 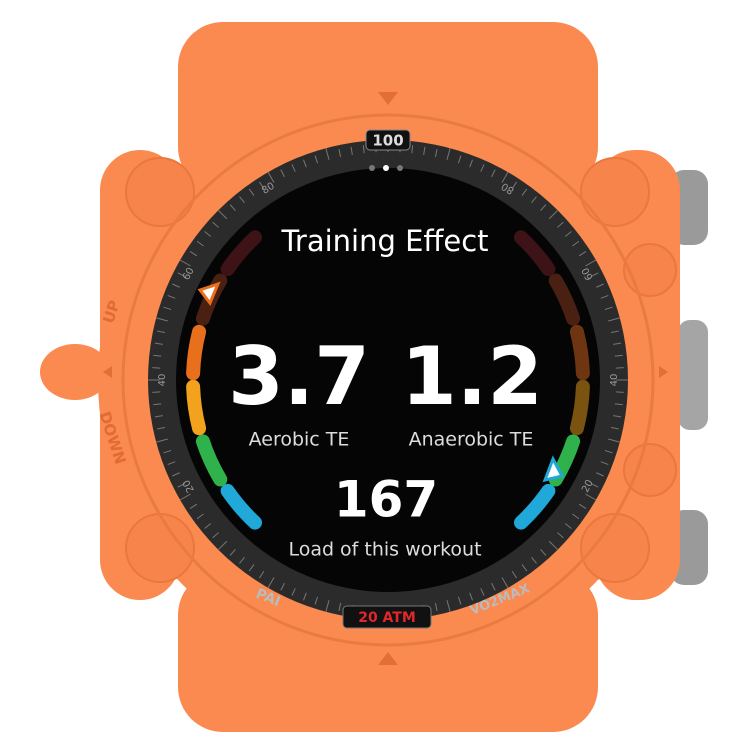 I want to click on aerobic-label: Aerobic TE, so click(x=299, y=440).